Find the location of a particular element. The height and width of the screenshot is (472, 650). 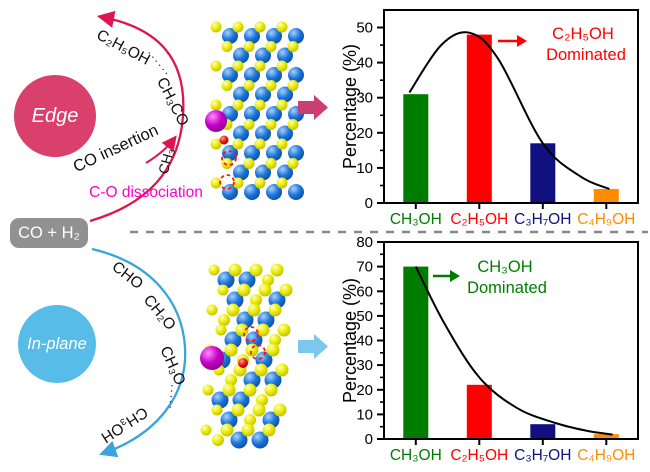

edge-structure-graphic is located at coordinates (254, 110).